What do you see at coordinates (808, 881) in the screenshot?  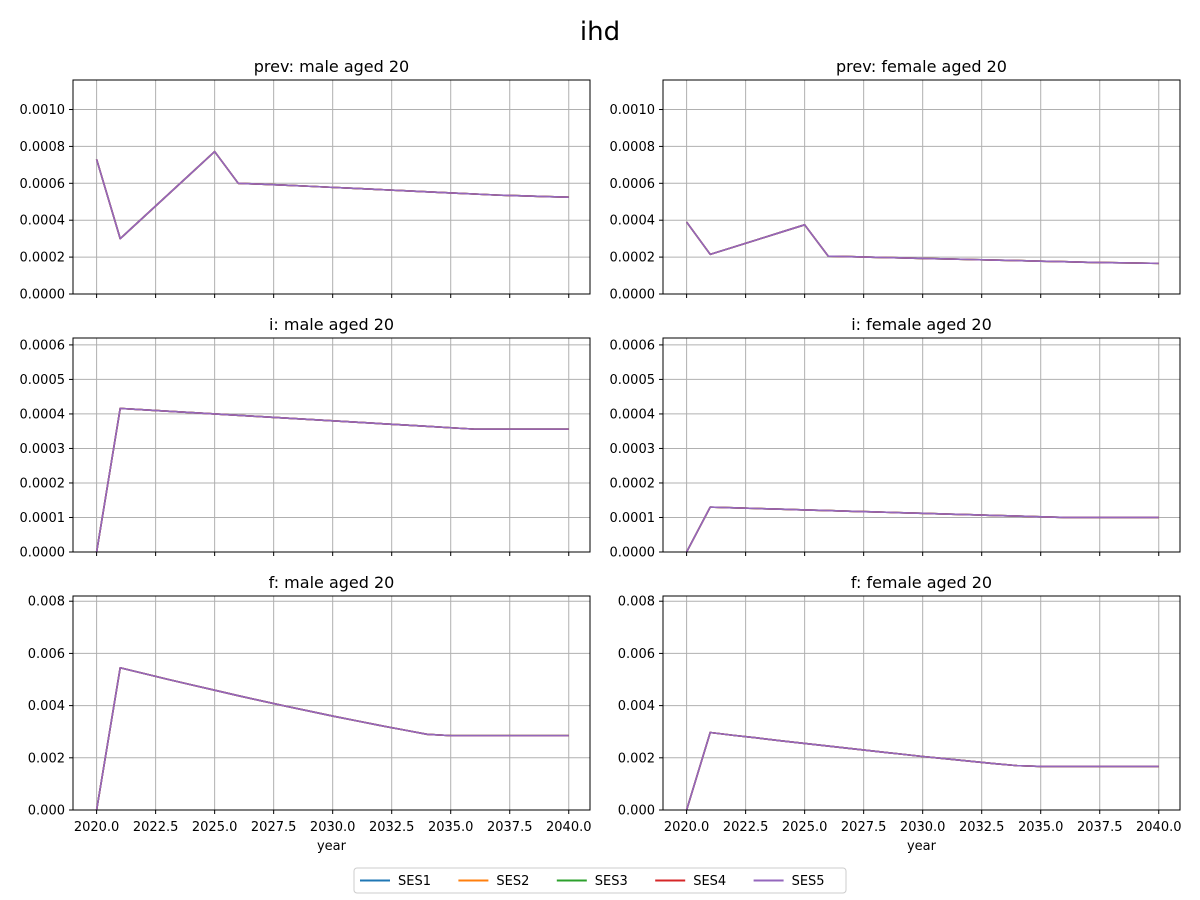 I see `legend-label: SES5` at bounding box center [808, 881].